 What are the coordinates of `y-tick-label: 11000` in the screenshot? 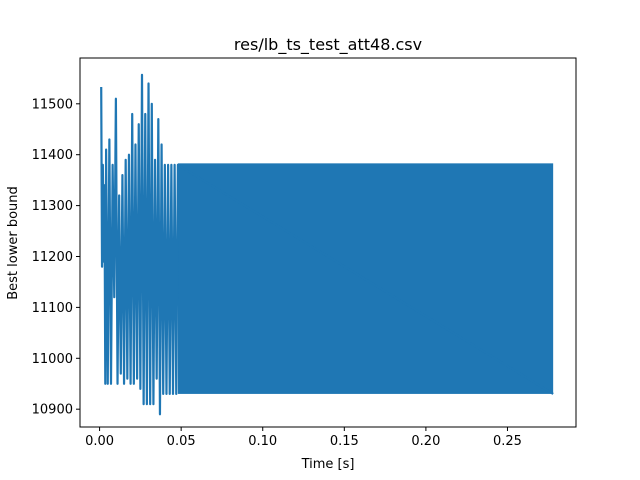 It's located at (52, 359).